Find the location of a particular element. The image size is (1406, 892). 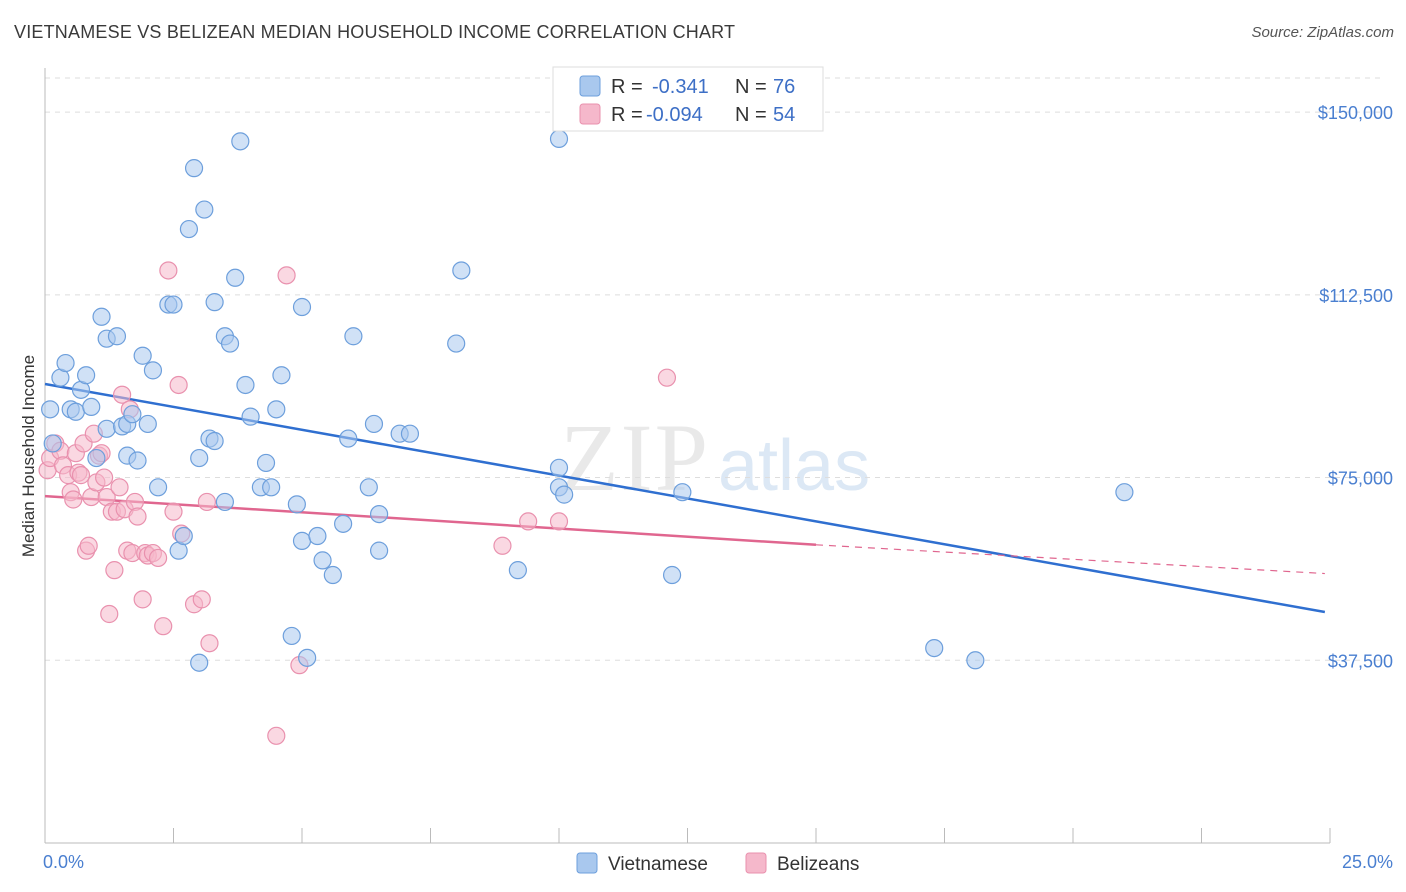

series-label-belizeans: Belizeans is located at coordinates (818, 864).